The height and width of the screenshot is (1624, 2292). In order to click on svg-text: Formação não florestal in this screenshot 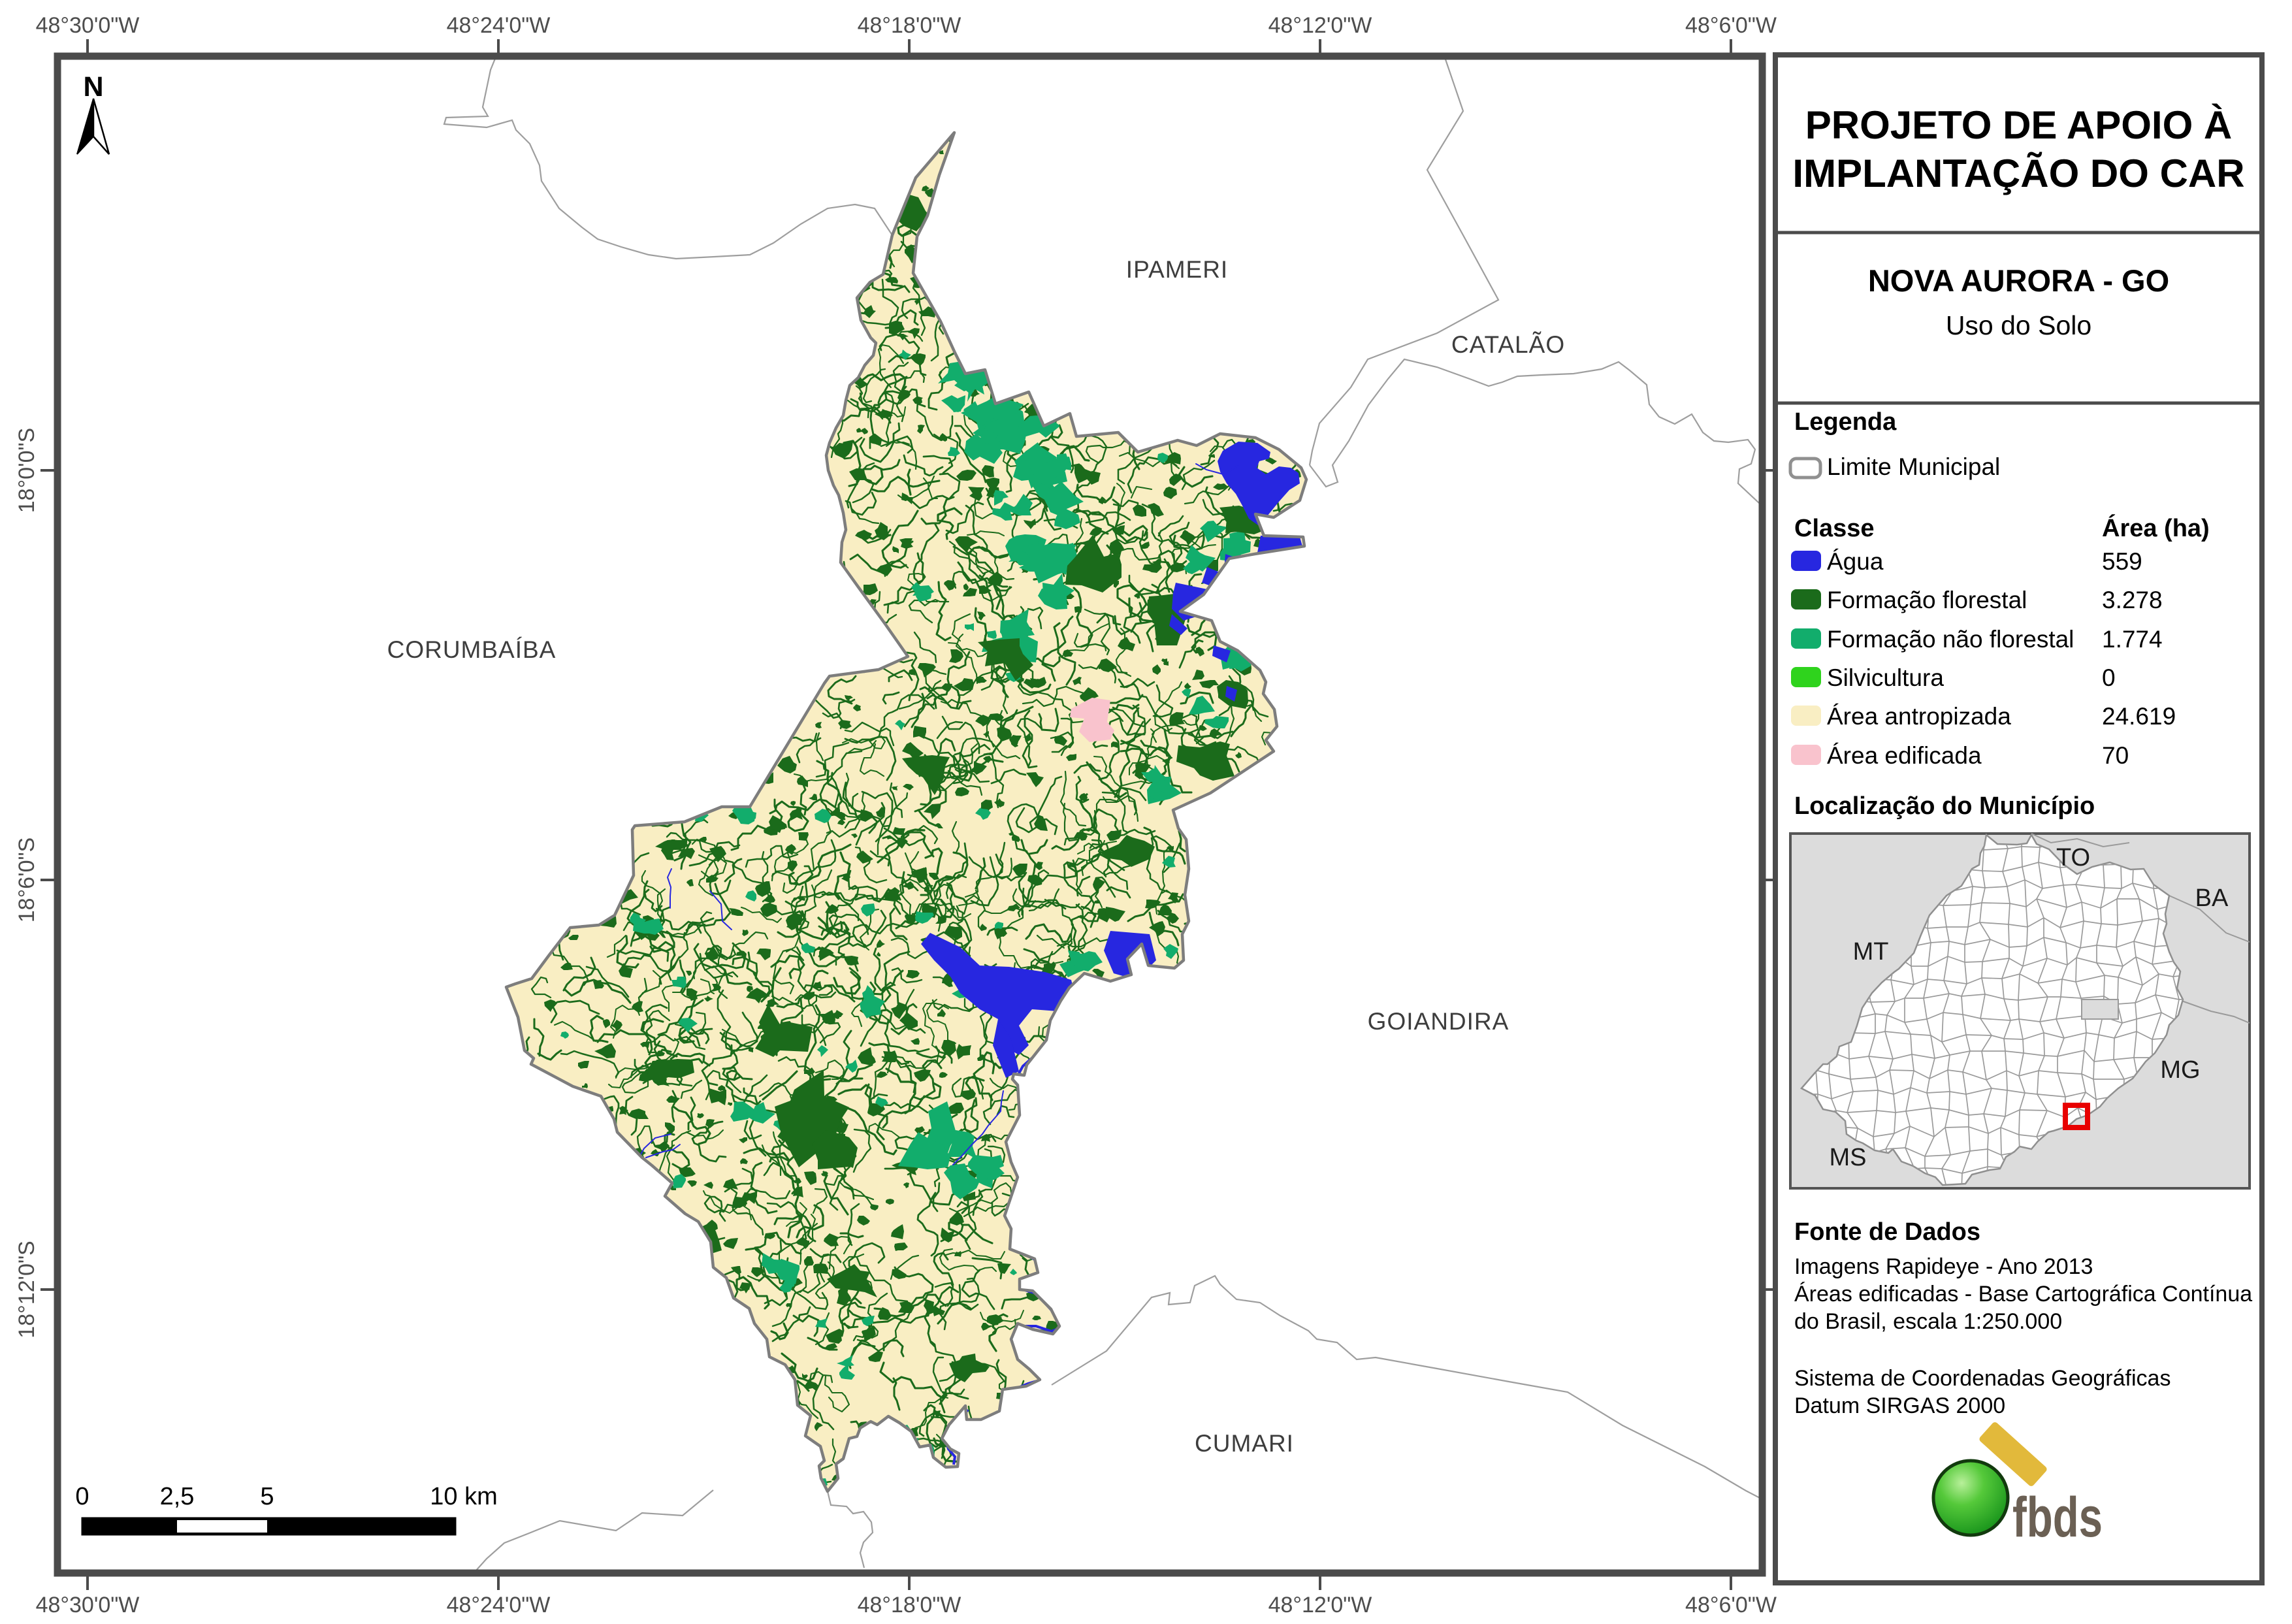, I will do `click(1950, 639)`.